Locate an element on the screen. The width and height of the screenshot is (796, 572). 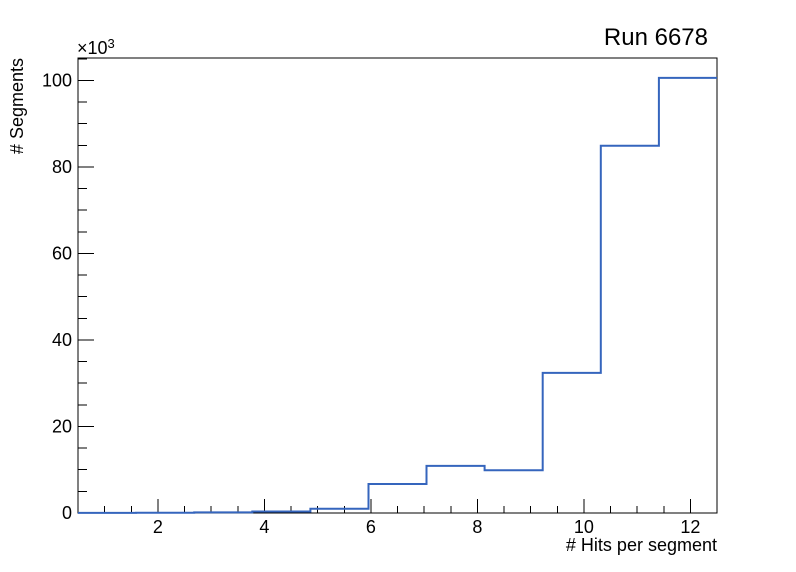
x-tick-label: 12 is located at coordinates (690, 527).